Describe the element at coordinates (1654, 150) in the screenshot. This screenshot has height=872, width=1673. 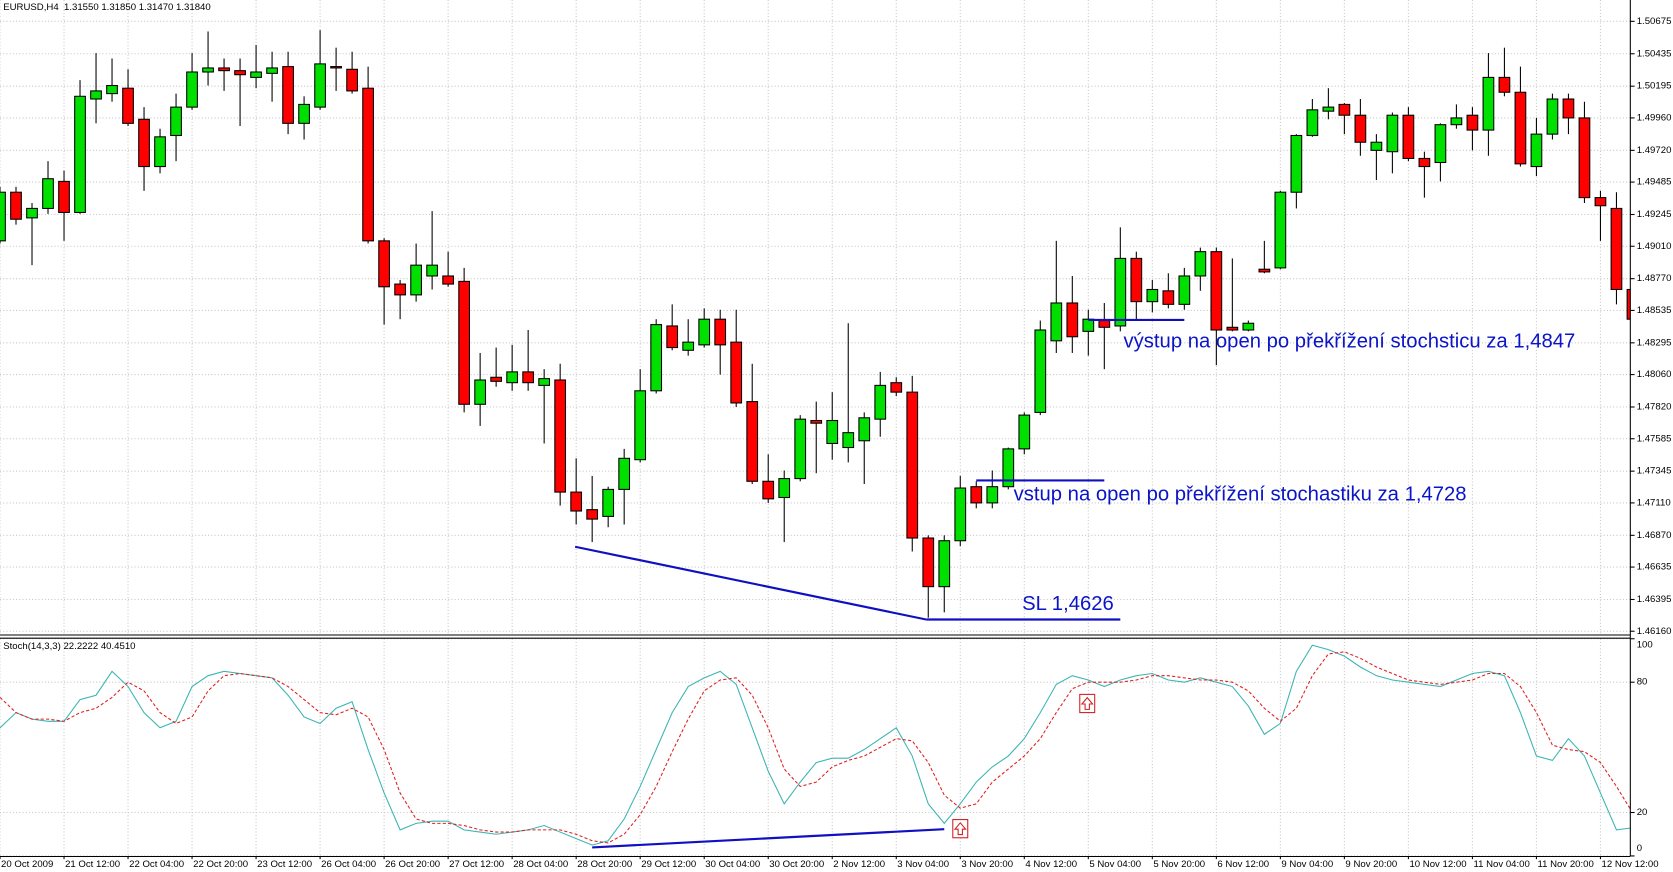
I see `y-tick-label: 1.49720` at that location.